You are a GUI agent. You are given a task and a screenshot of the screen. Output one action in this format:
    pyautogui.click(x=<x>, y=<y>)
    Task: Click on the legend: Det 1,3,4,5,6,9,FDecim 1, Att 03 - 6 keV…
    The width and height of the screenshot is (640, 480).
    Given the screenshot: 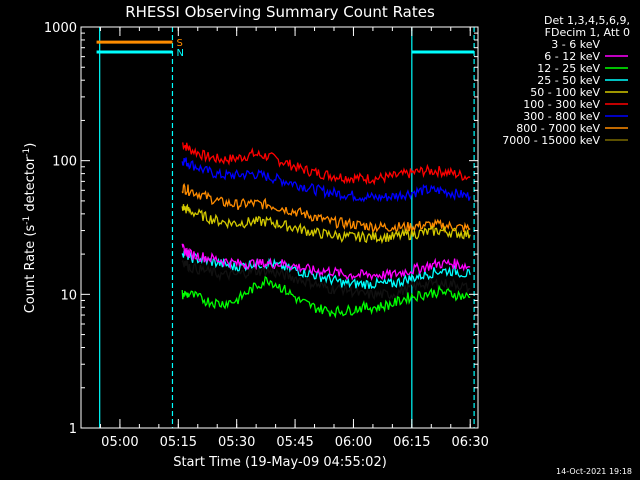 What is the action you would take?
    pyautogui.click(x=566, y=80)
    